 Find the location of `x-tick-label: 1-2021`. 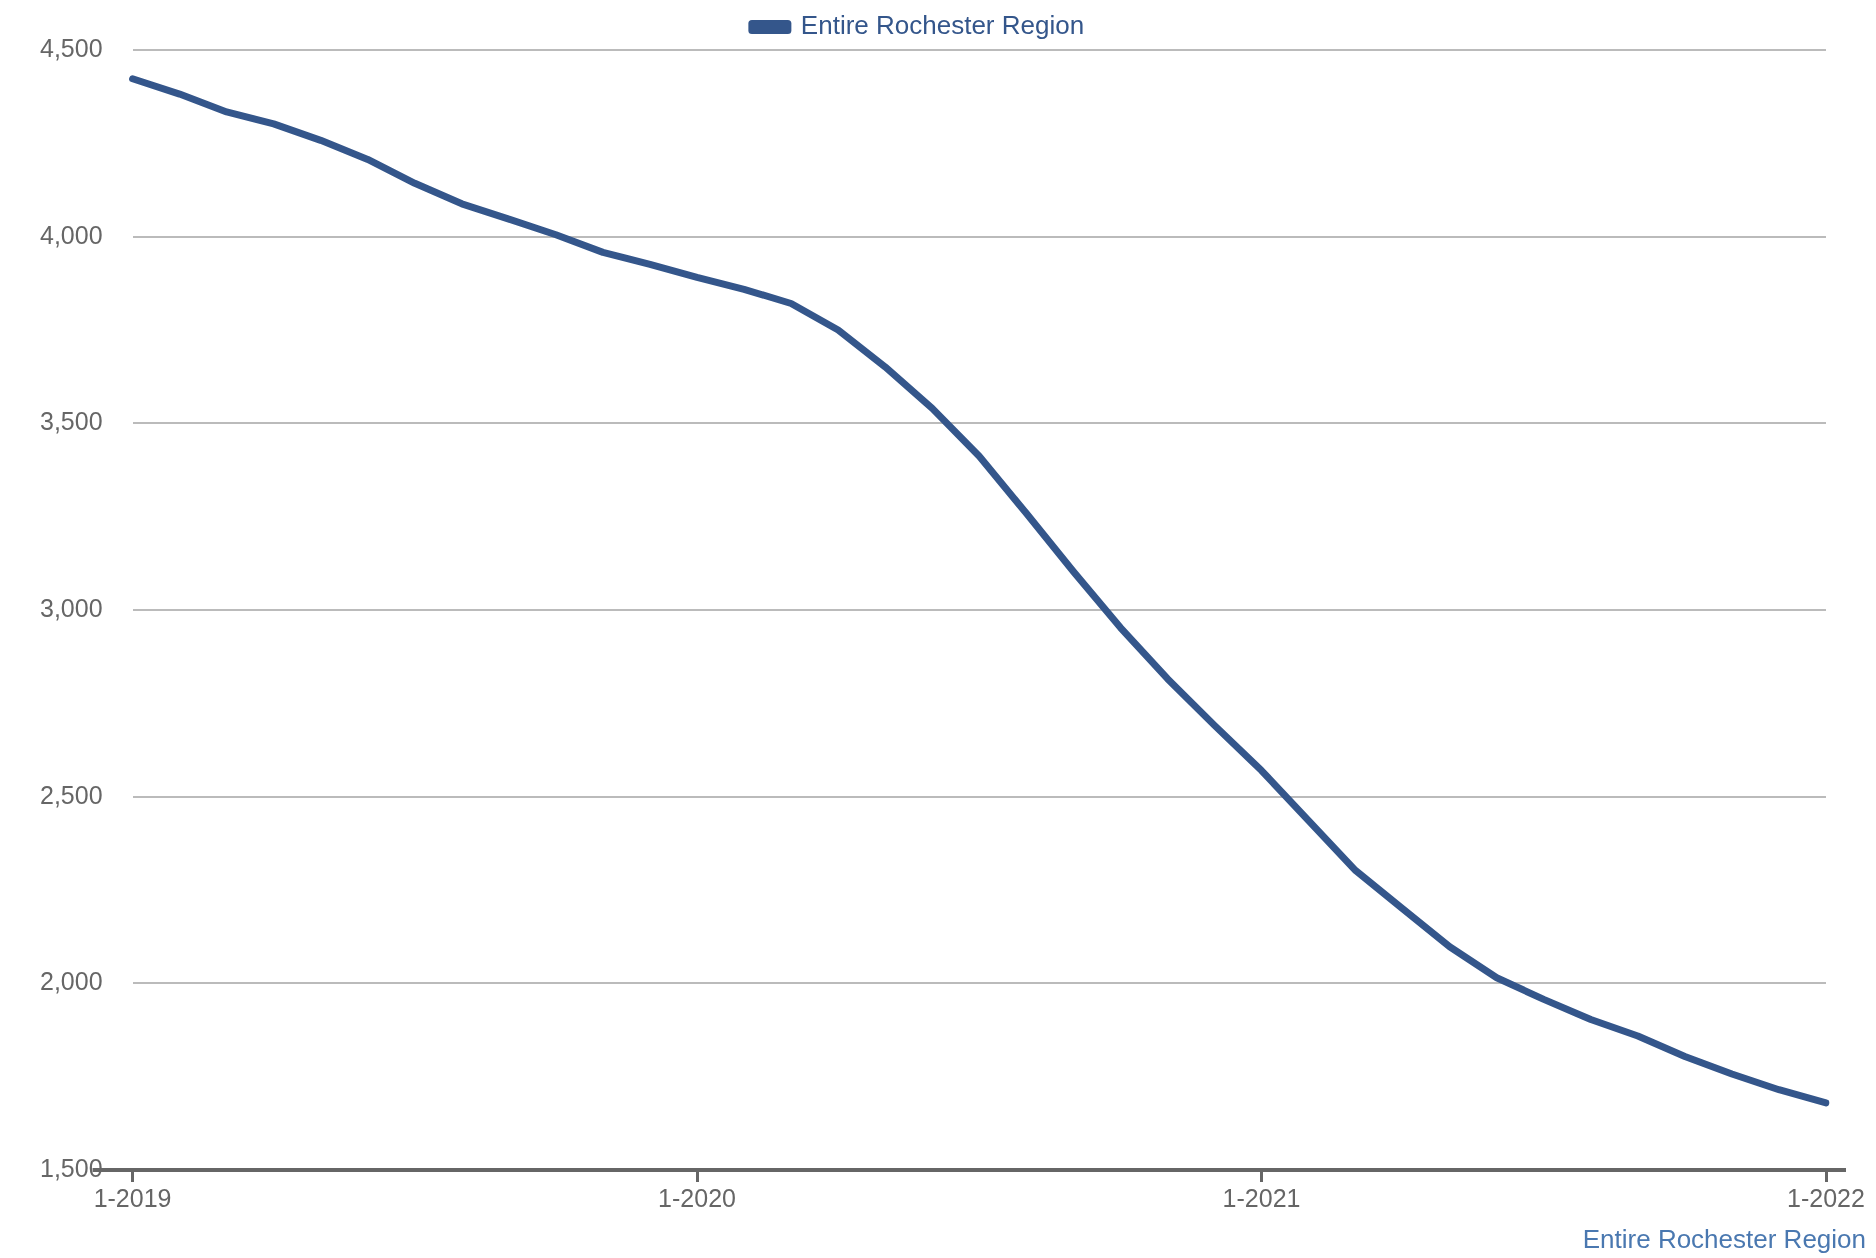

x-tick-label: 1-2021 is located at coordinates (1261, 1197).